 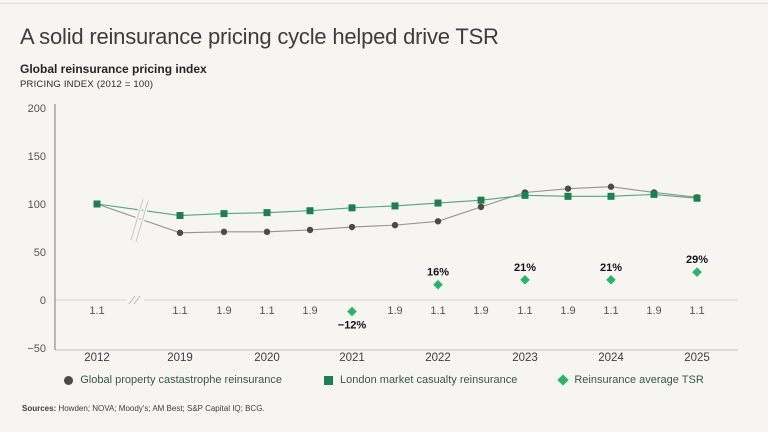 I want to click on legend-item-property-catastrophe: Global property castastrophe reinsurance, so click(x=173, y=380).